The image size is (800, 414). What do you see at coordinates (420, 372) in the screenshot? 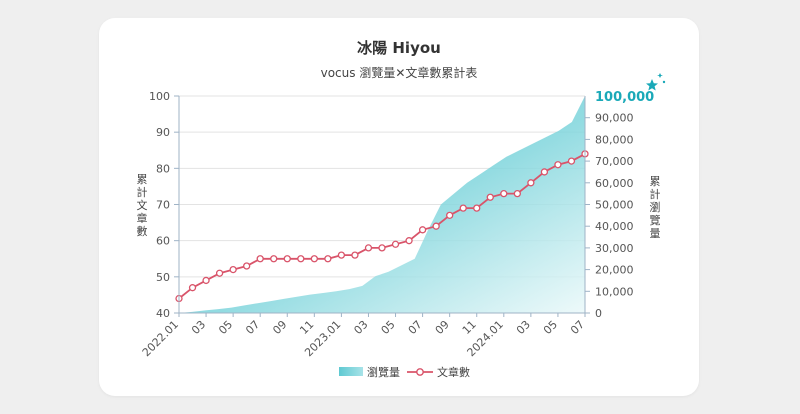
I see `legend-swatch-articles-point` at bounding box center [420, 372].